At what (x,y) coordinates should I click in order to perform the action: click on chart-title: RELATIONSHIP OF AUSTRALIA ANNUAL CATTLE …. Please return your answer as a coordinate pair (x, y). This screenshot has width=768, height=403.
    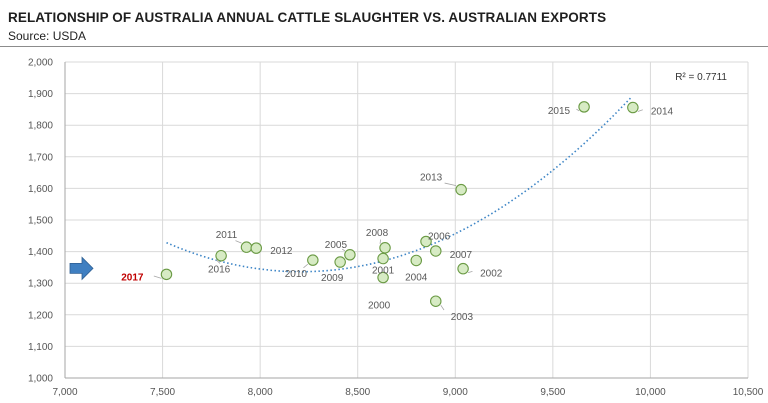
    Looking at the image, I should click on (307, 17).